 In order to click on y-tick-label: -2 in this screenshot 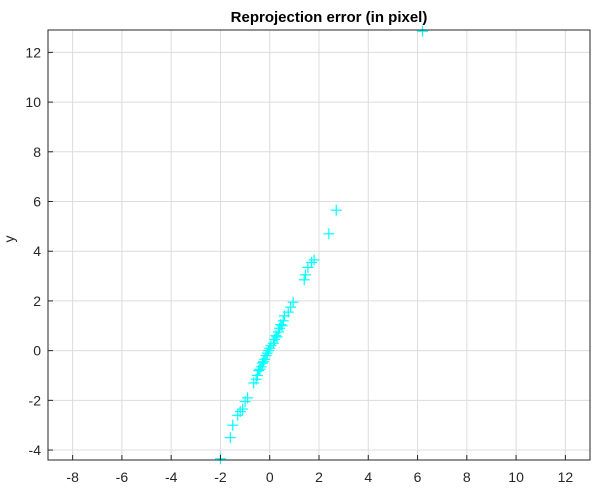, I will do `click(35, 400)`.